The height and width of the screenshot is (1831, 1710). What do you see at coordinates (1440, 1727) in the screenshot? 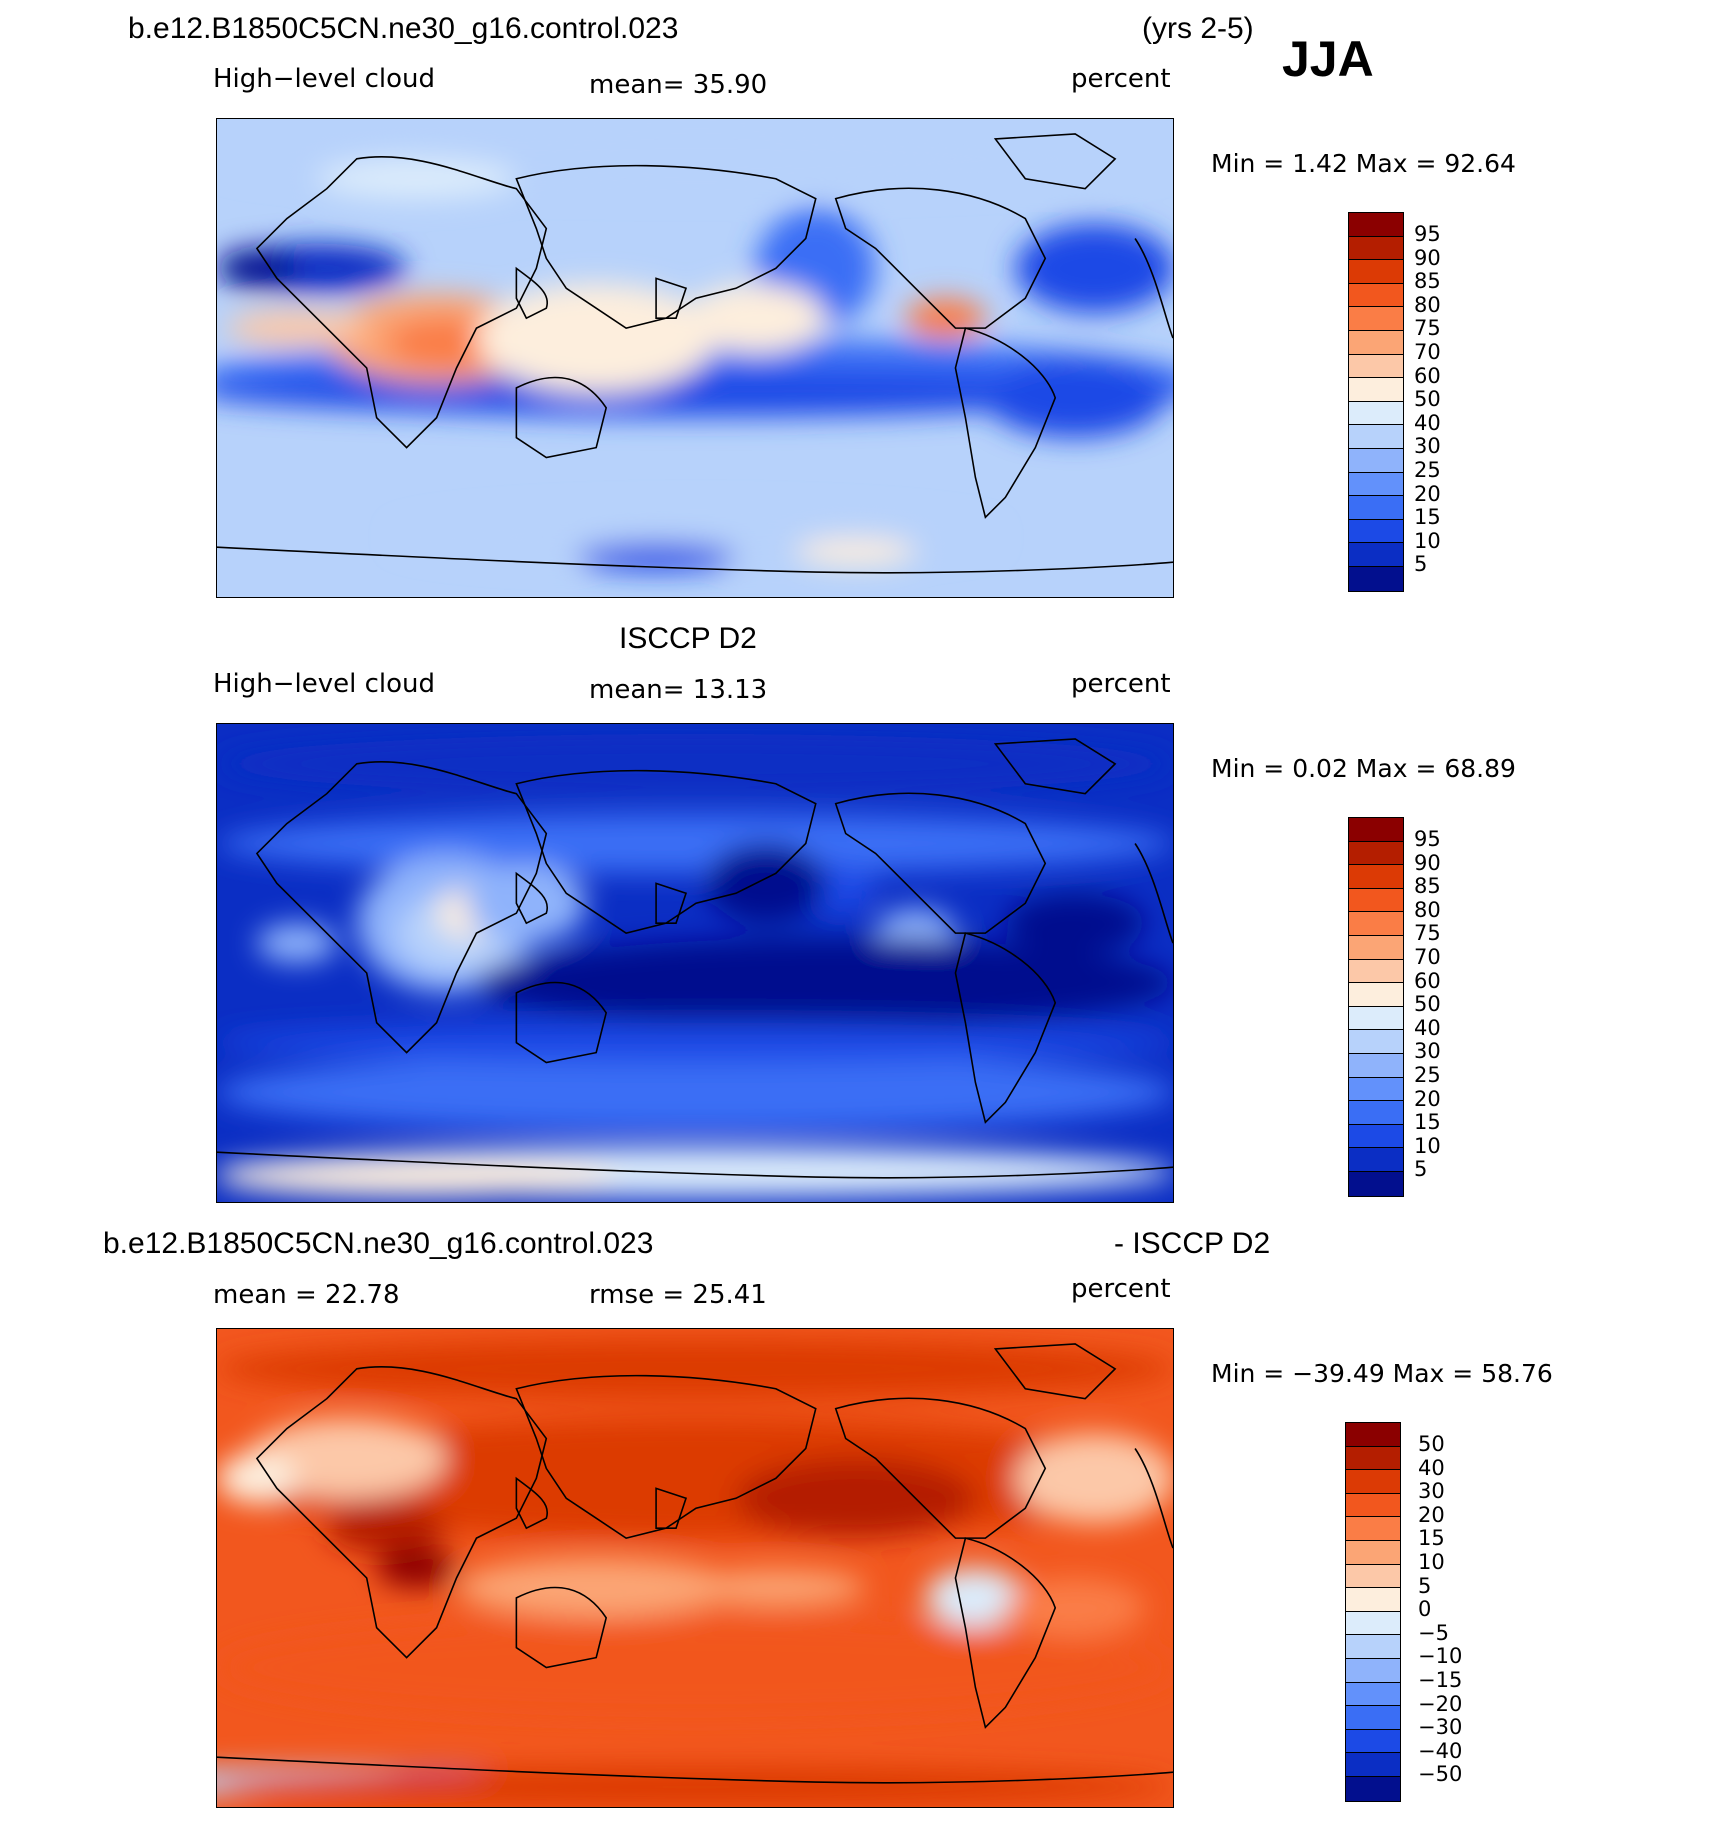
I see `colorbar-tick-label: −30` at bounding box center [1440, 1727].